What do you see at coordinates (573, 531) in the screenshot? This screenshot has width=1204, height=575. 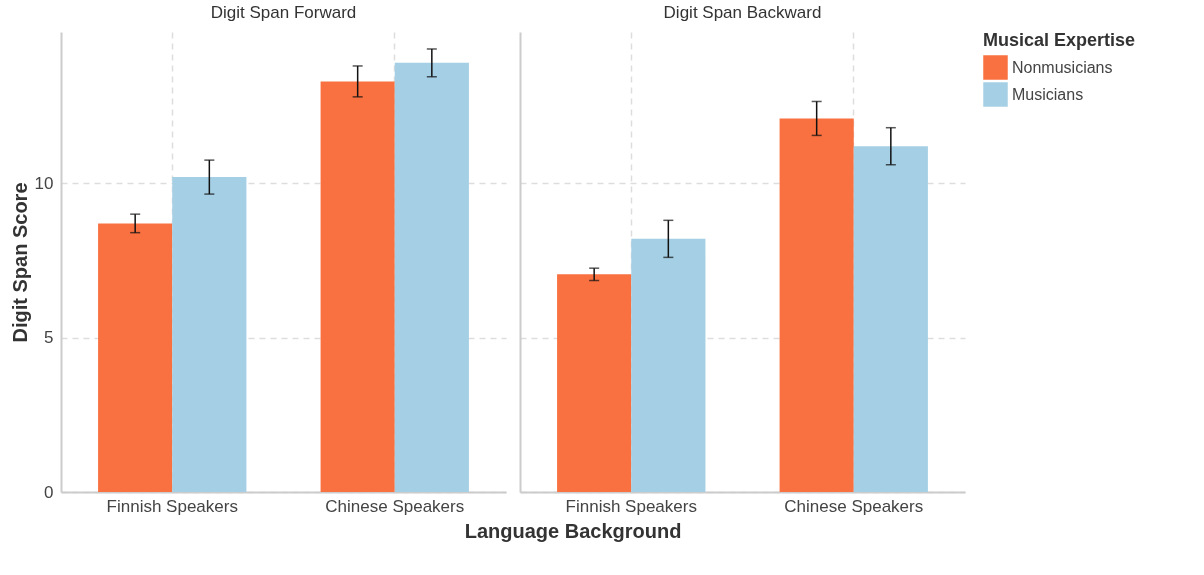 I see `x-axis-title: Language Background` at bounding box center [573, 531].